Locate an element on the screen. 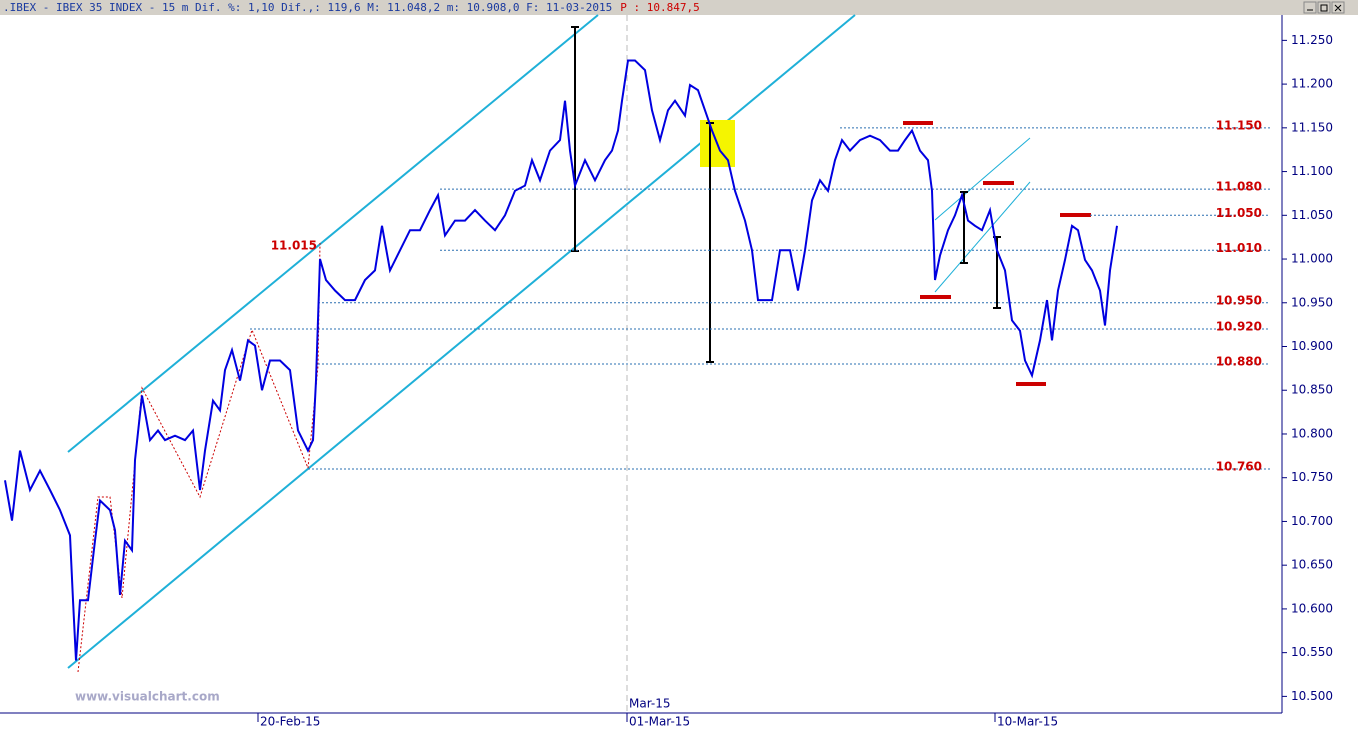  y-tick-label: 11.100 is located at coordinates (1312, 171).